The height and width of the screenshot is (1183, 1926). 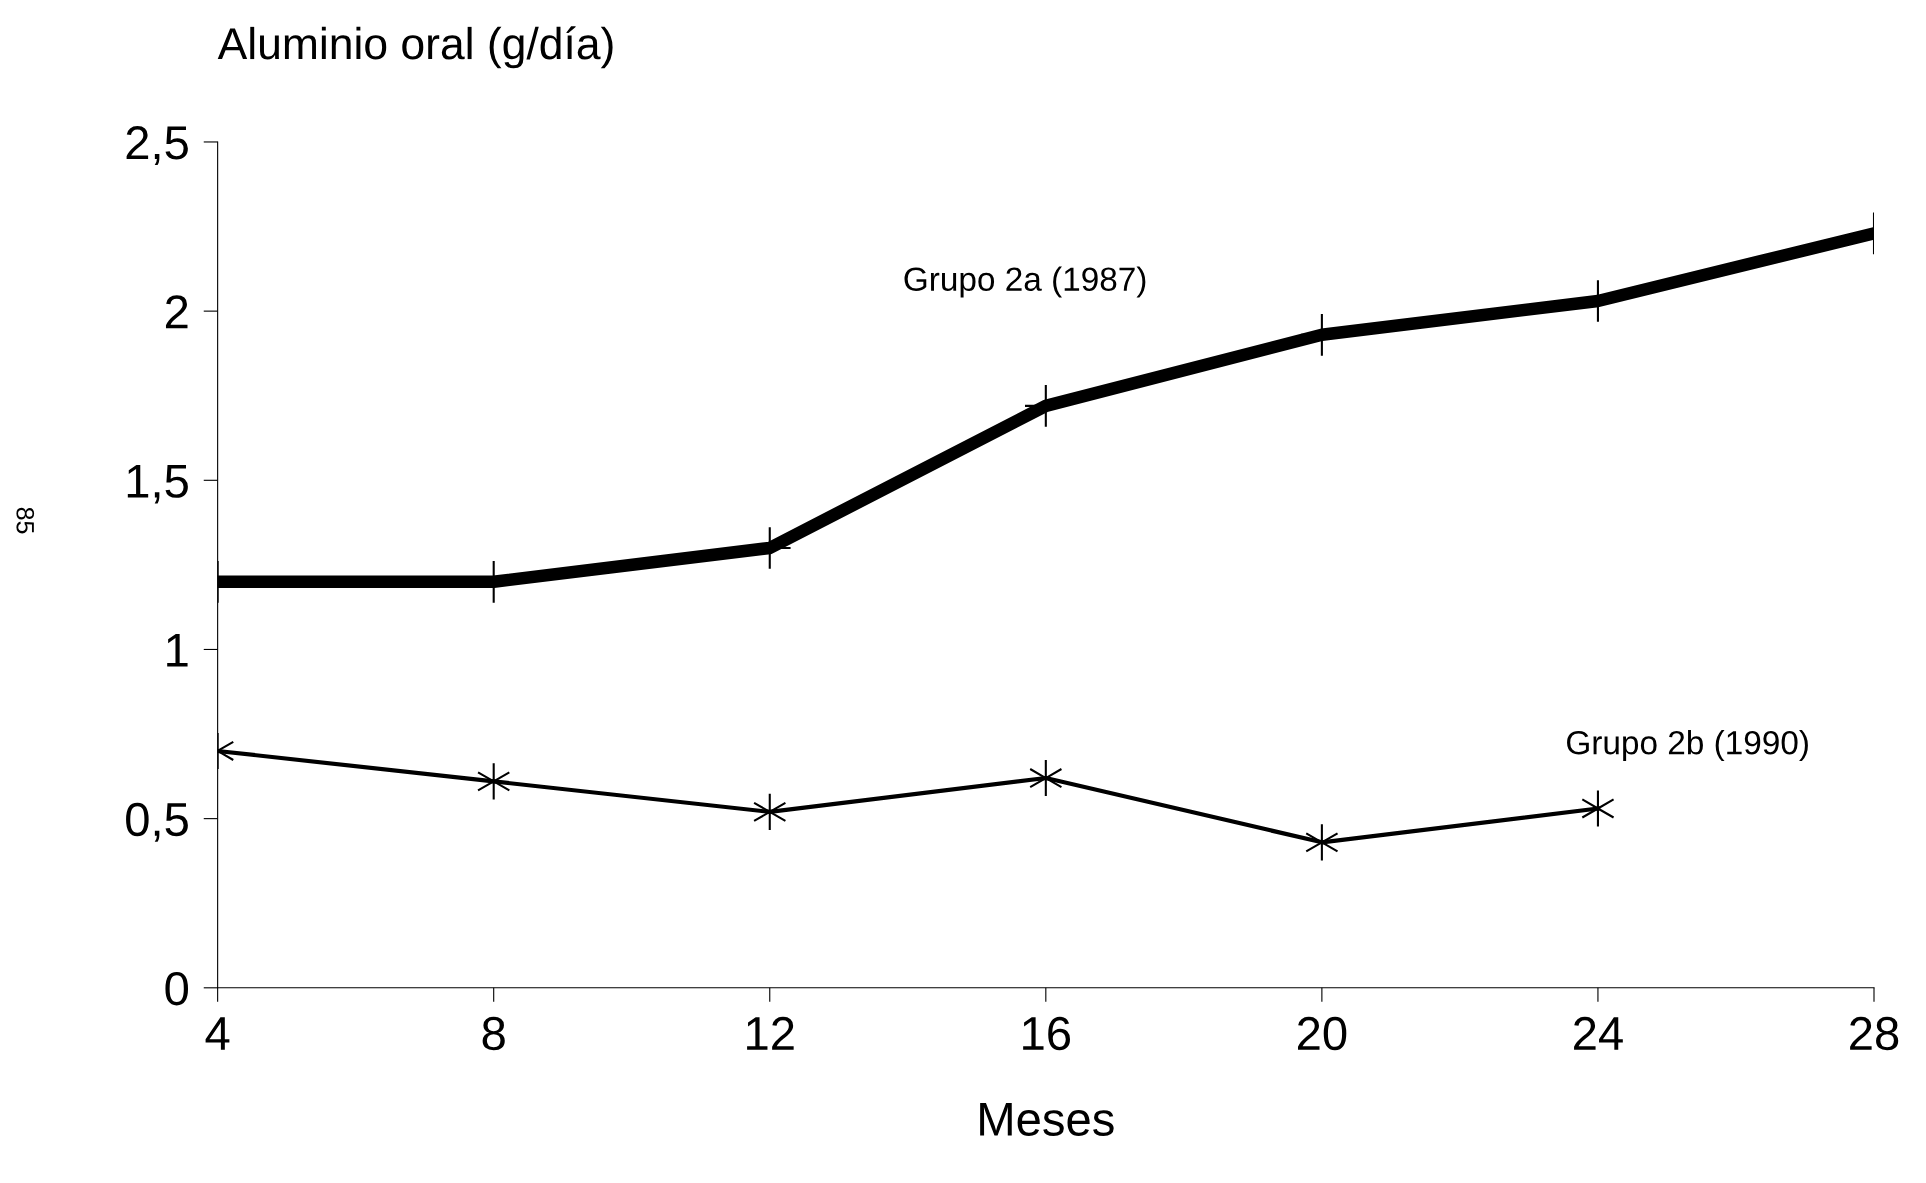 I want to click on y-tick-label: 1,5, so click(x=157, y=484).